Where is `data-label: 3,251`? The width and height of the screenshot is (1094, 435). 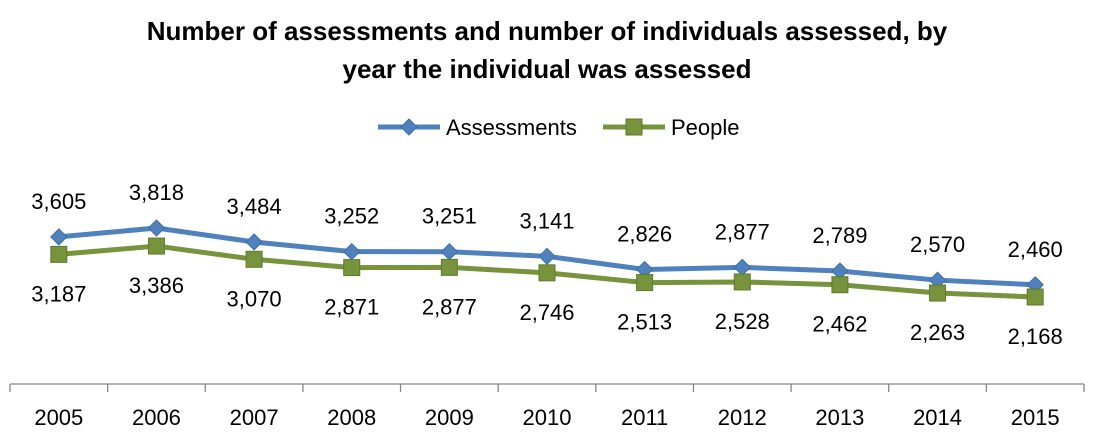 data-label: 3,251 is located at coordinates (449, 216).